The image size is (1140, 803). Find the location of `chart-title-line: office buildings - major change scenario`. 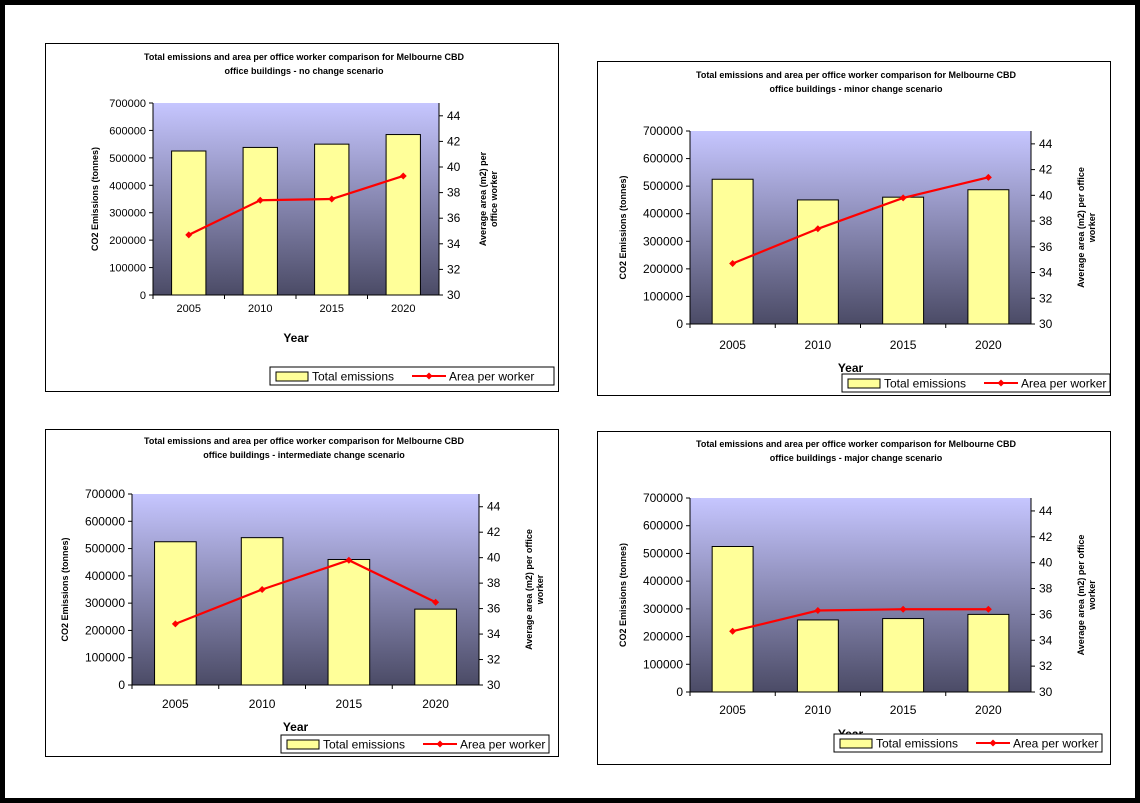

chart-title-line: office buildings - major change scenario is located at coordinates (856, 458).